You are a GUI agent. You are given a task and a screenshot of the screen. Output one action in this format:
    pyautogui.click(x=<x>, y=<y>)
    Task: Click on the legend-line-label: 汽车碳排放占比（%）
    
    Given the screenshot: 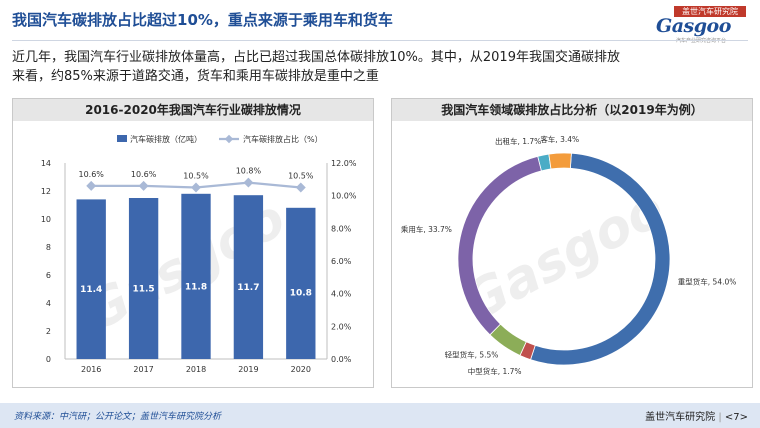 What is the action you would take?
    pyautogui.click(x=283, y=139)
    